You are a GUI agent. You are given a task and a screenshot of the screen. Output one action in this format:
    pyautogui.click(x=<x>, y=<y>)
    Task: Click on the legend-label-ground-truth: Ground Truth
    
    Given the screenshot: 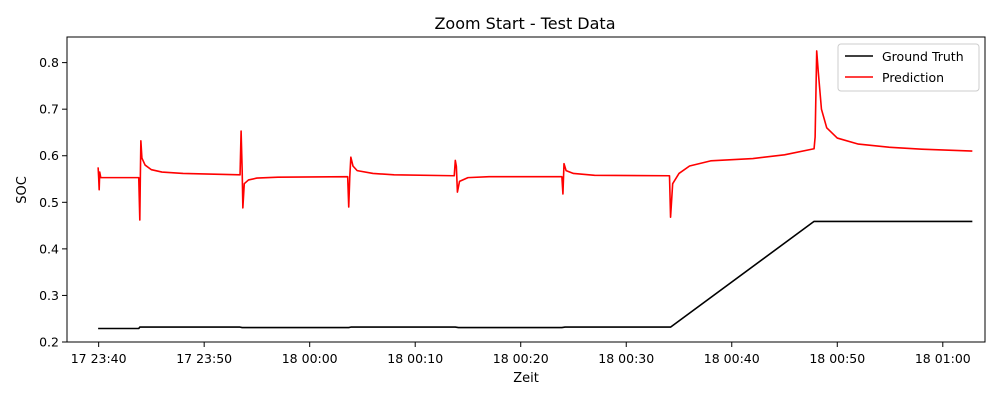 What is the action you would take?
    pyautogui.click(x=923, y=56)
    